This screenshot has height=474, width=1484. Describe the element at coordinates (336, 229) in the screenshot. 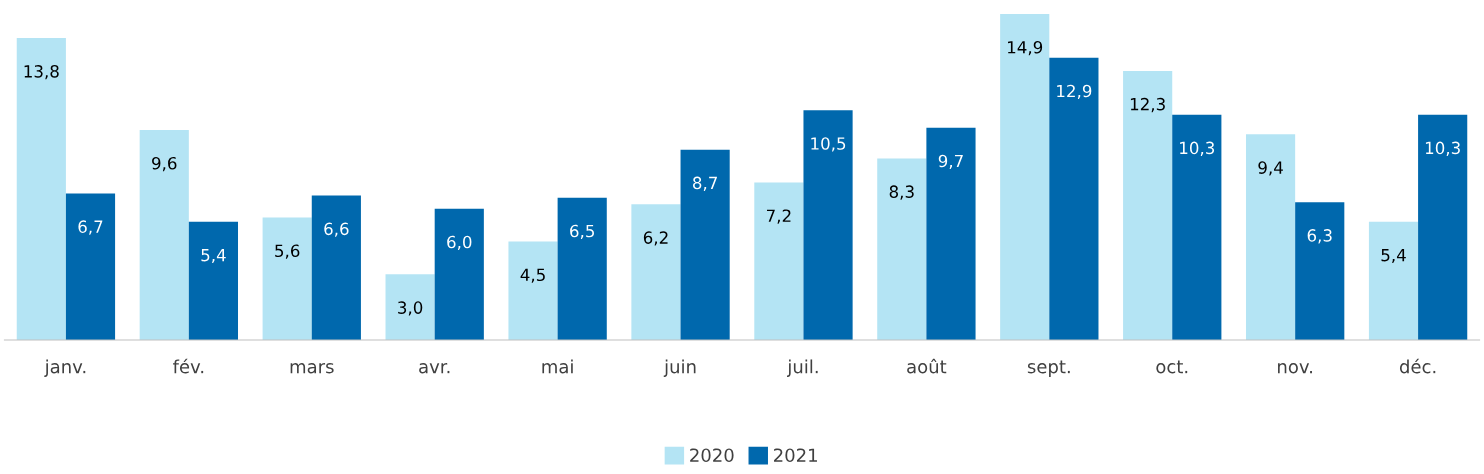

I see `data-label: 6,6` at that location.